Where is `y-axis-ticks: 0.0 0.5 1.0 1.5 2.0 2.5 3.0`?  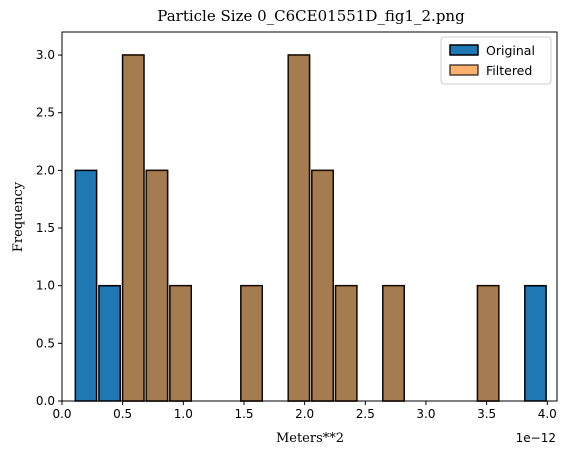
y-axis-ticks: 0.0 0.5 1.0 1.5 2.0 2.5 3.0 is located at coordinates (49, 228).